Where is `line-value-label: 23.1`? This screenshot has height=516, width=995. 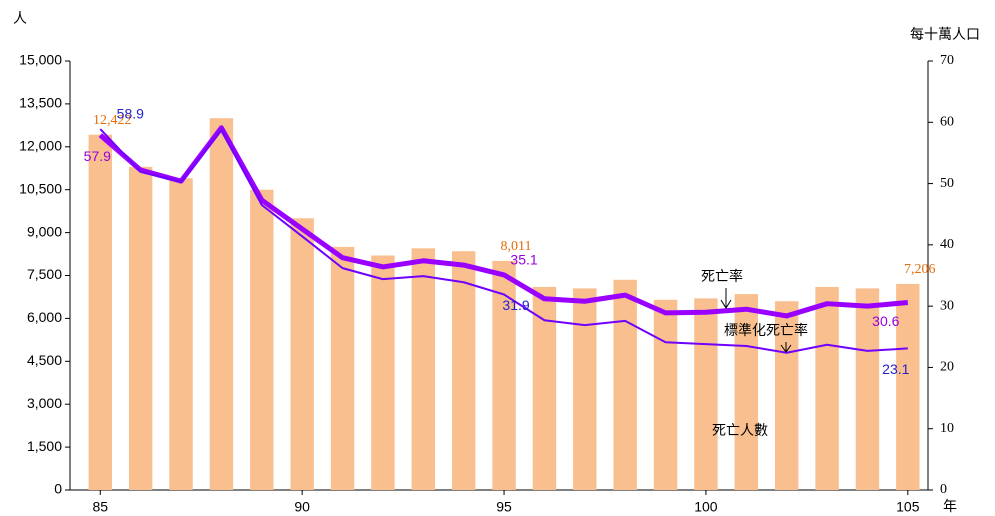
line-value-label: 23.1 is located at coordinates (895, 369).